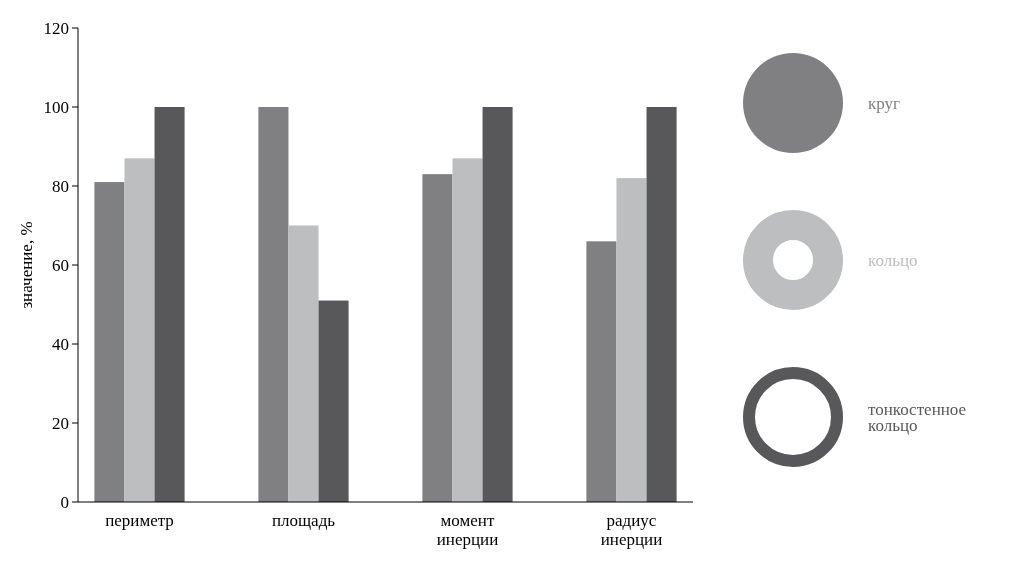  I want to click on y-tick-label: 40, so click(60, 344).